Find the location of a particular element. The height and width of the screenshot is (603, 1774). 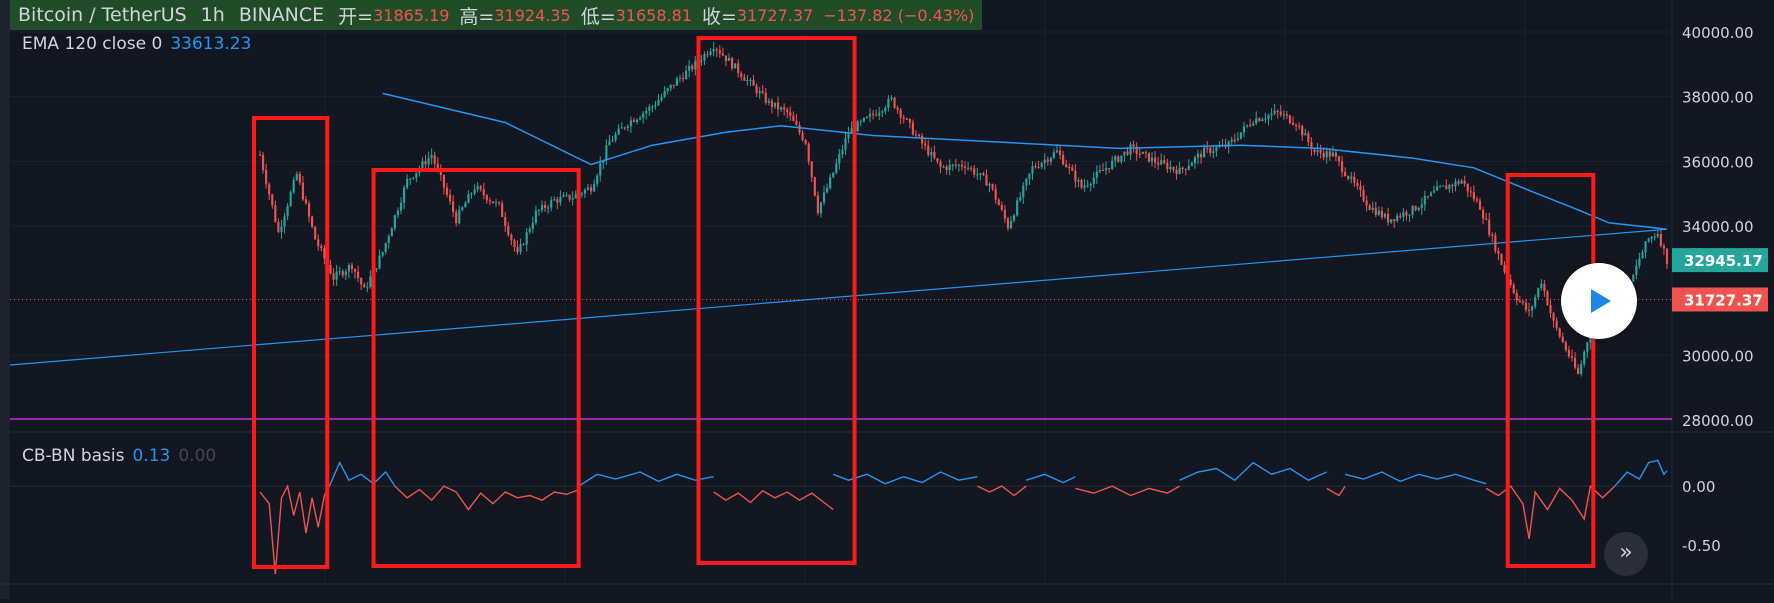

symbol-name: Bitcoin / TetherUS is located at coordinates (102, 15).